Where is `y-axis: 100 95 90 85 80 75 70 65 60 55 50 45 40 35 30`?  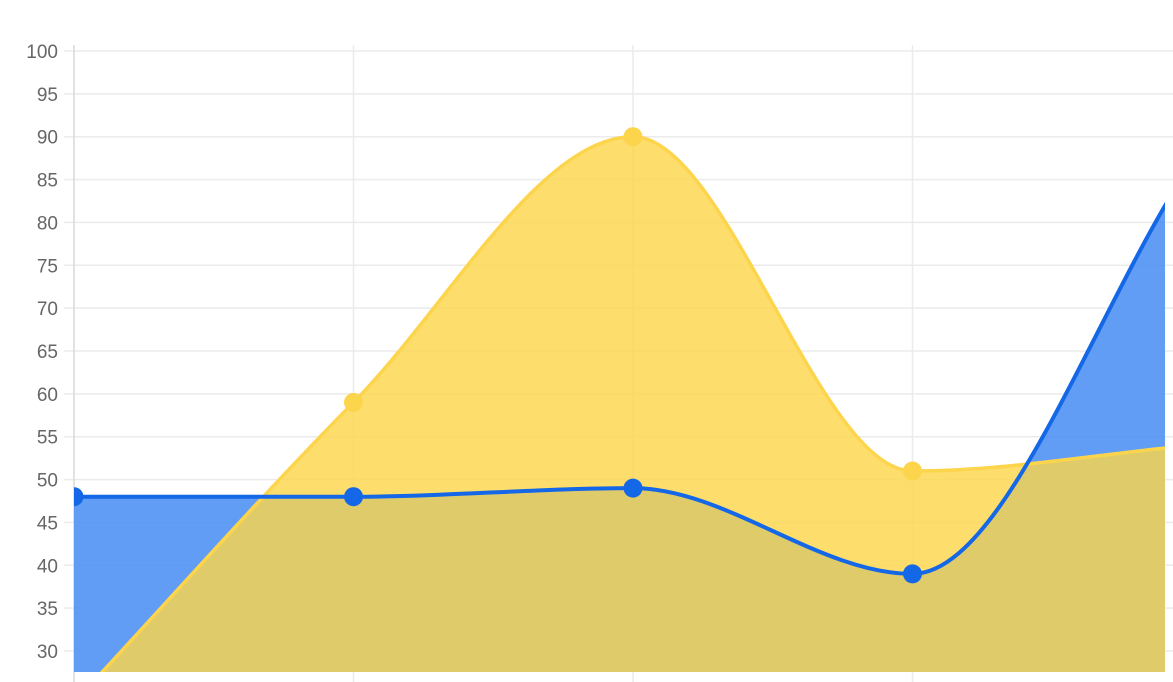
y-axis: 100 95 90 85 80 75 70 65 60 55 50 45 40 35 30 is located at coordinates (42, 352).